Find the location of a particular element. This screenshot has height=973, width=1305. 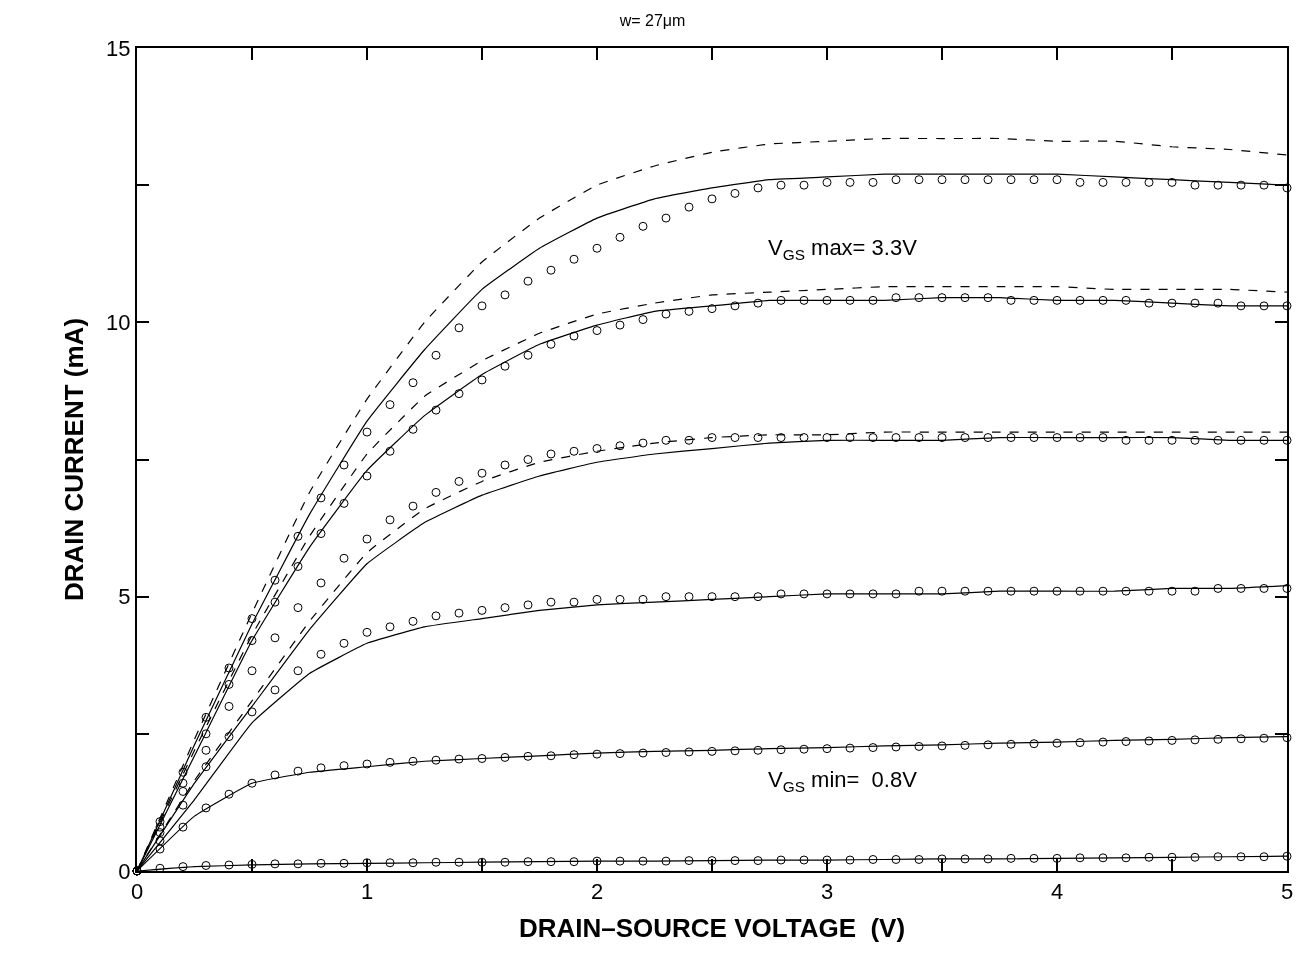

annotation: V$_{GS}$ min= 0.8V is located at coordinates (843, 781).